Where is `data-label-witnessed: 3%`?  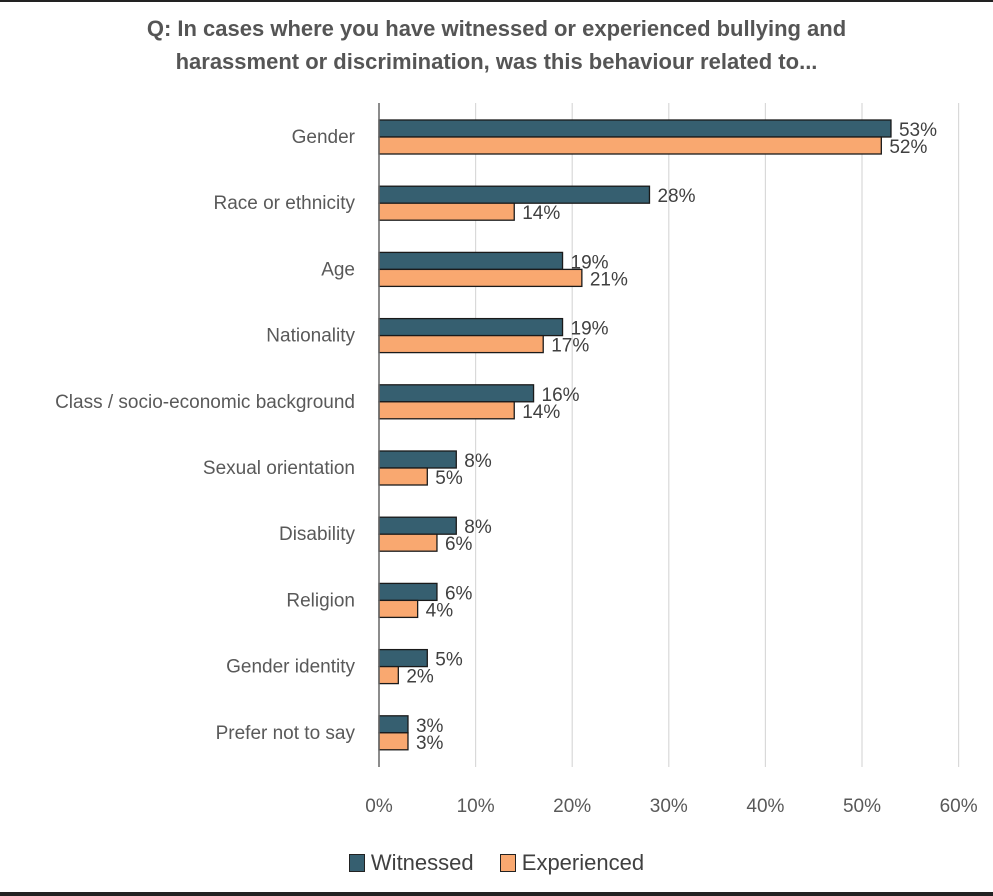
data-label-witnessed: 3% is located at coordinates (430, 726).